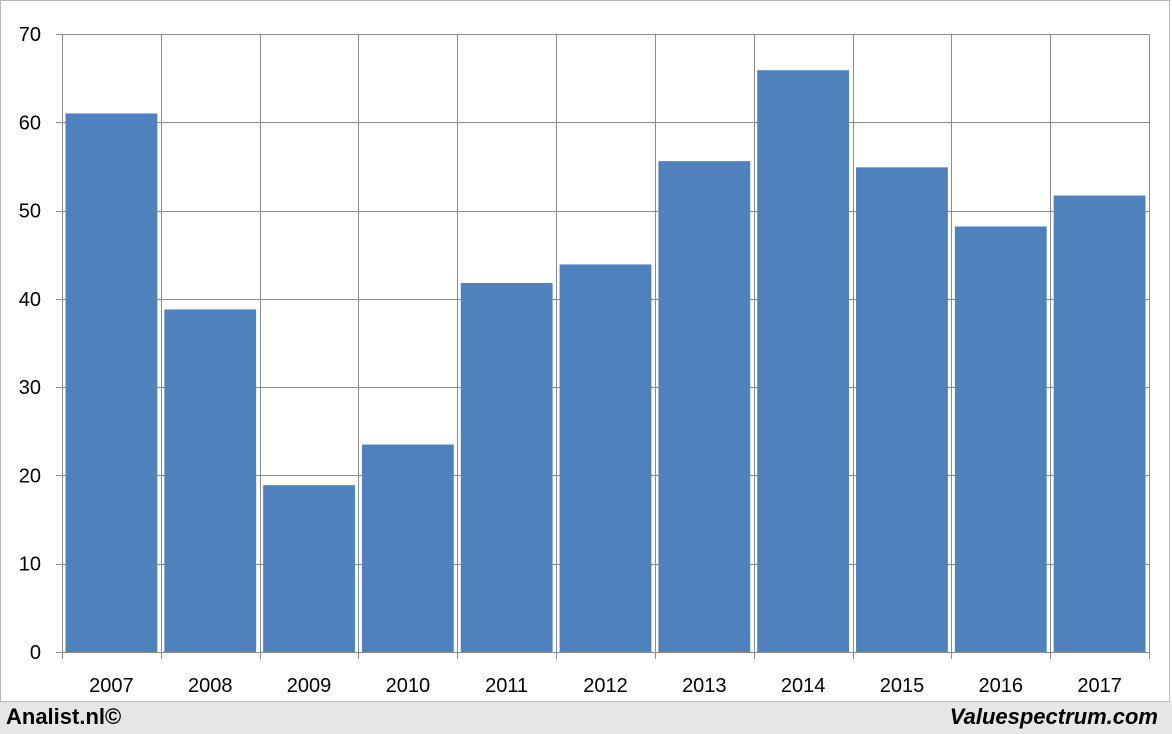 The width and height of the screenshot is (1172, 734). I want to click on bar-2016, so click(1000, 439).